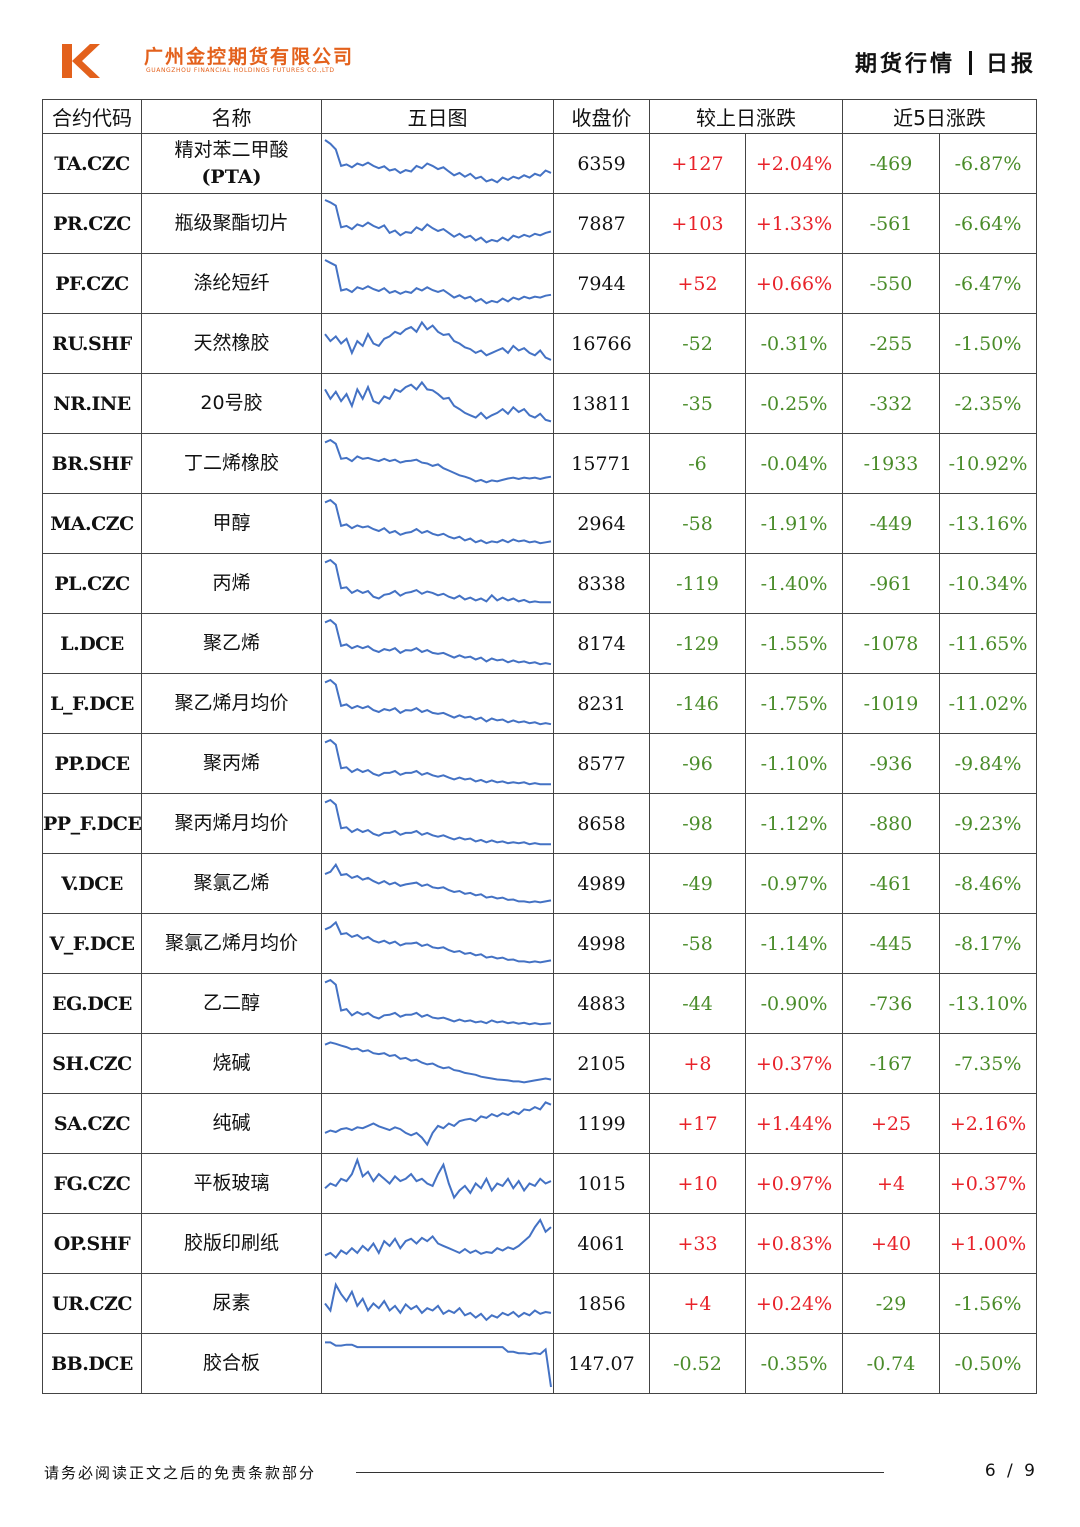  Describe the element at coordinates (540, 703) in the screenshot. I see `table-row: L_F.DCE 聚乙烯月均价 8231 -146 -1.75% -1019 -11.02%` at that location.